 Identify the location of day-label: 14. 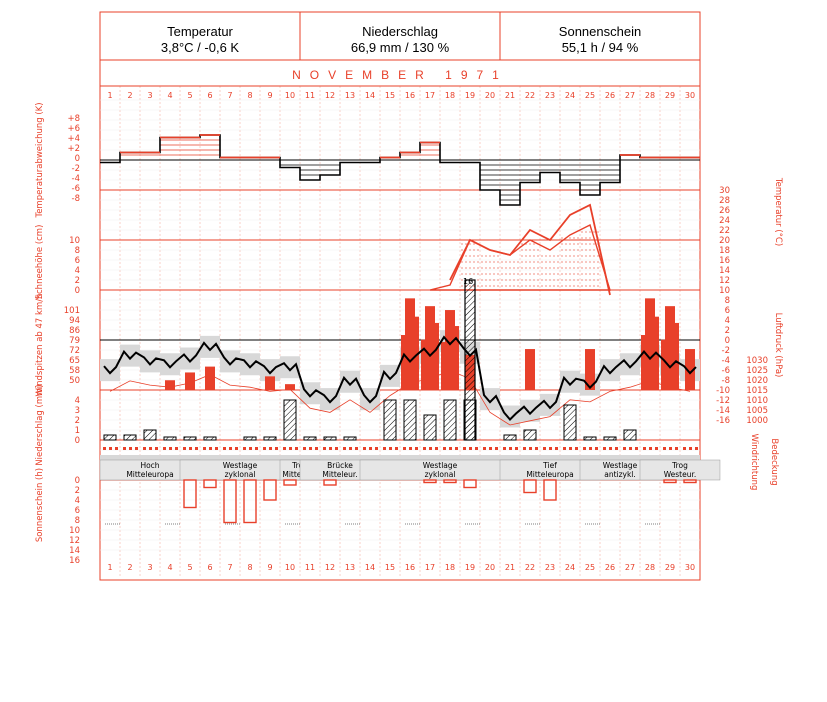
(370, 95).